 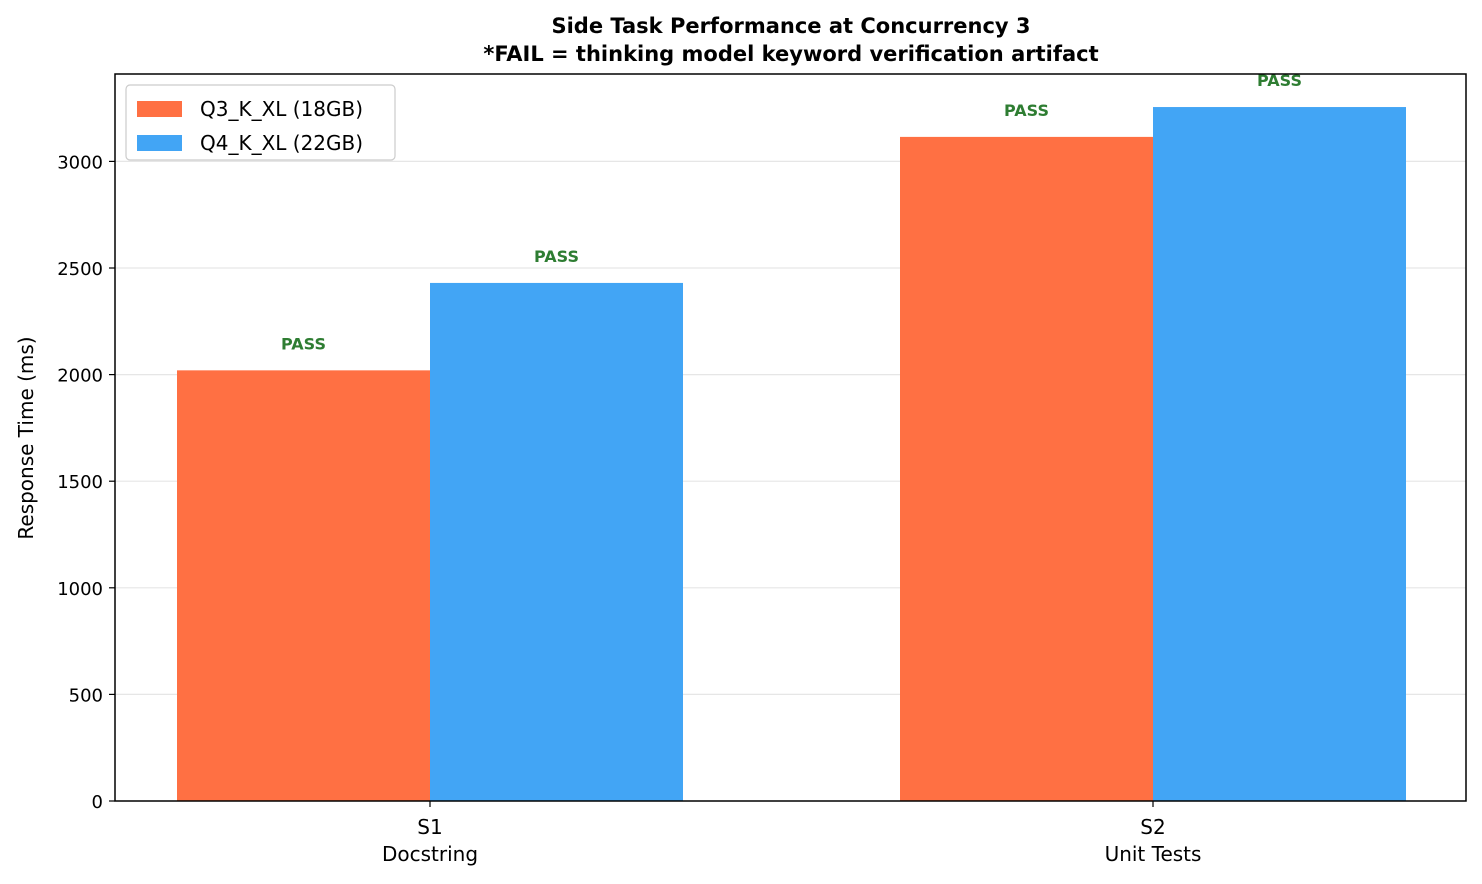 What do you see at coordinates (80, 589) in the screenshot?
I see `y-tick-label: 1000` at bounding box center [80, 589].